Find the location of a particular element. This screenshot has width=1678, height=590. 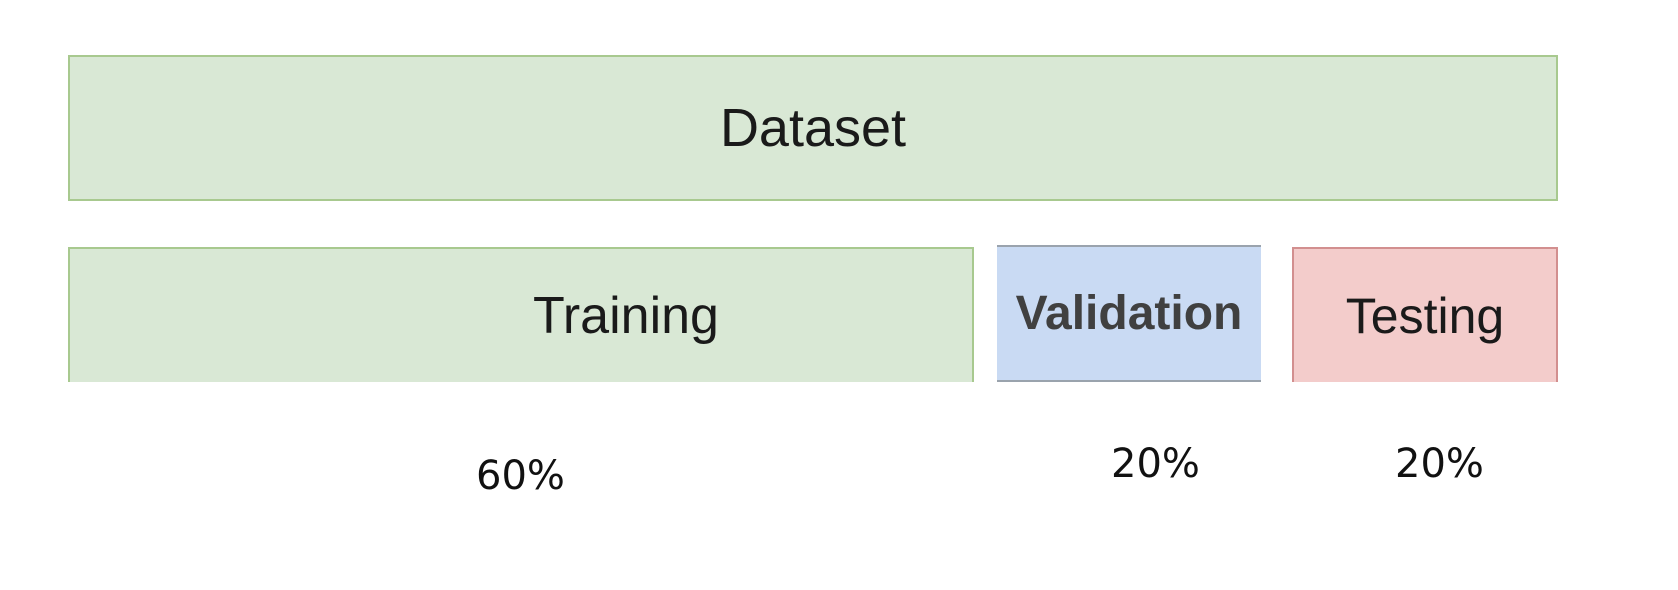

dataset-label: Dataset is located at coordinates (813, 128).